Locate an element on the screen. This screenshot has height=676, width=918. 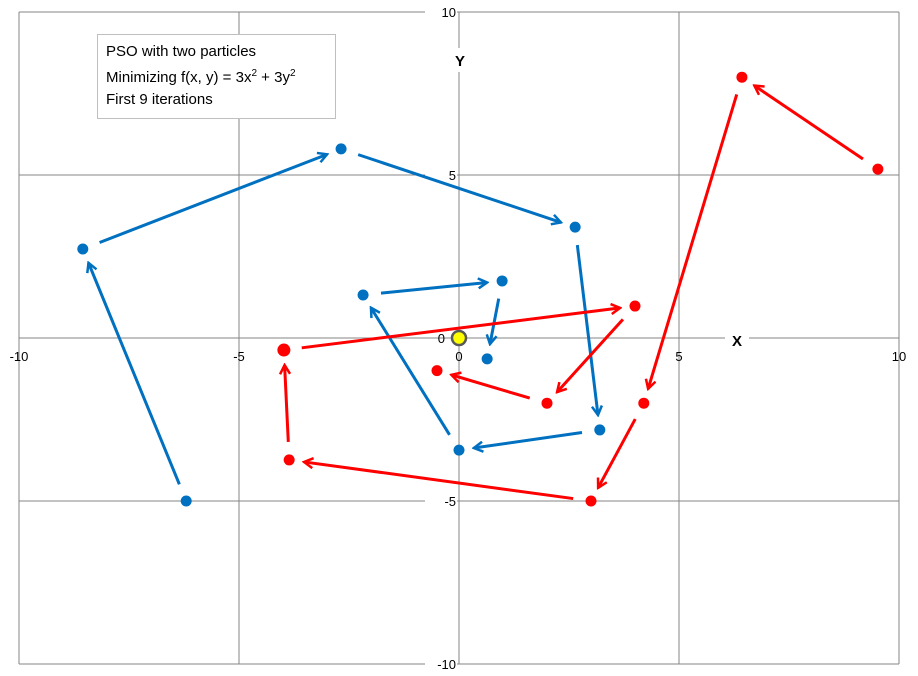
x-tick-label: 0 is located at coordinates (458, 356).